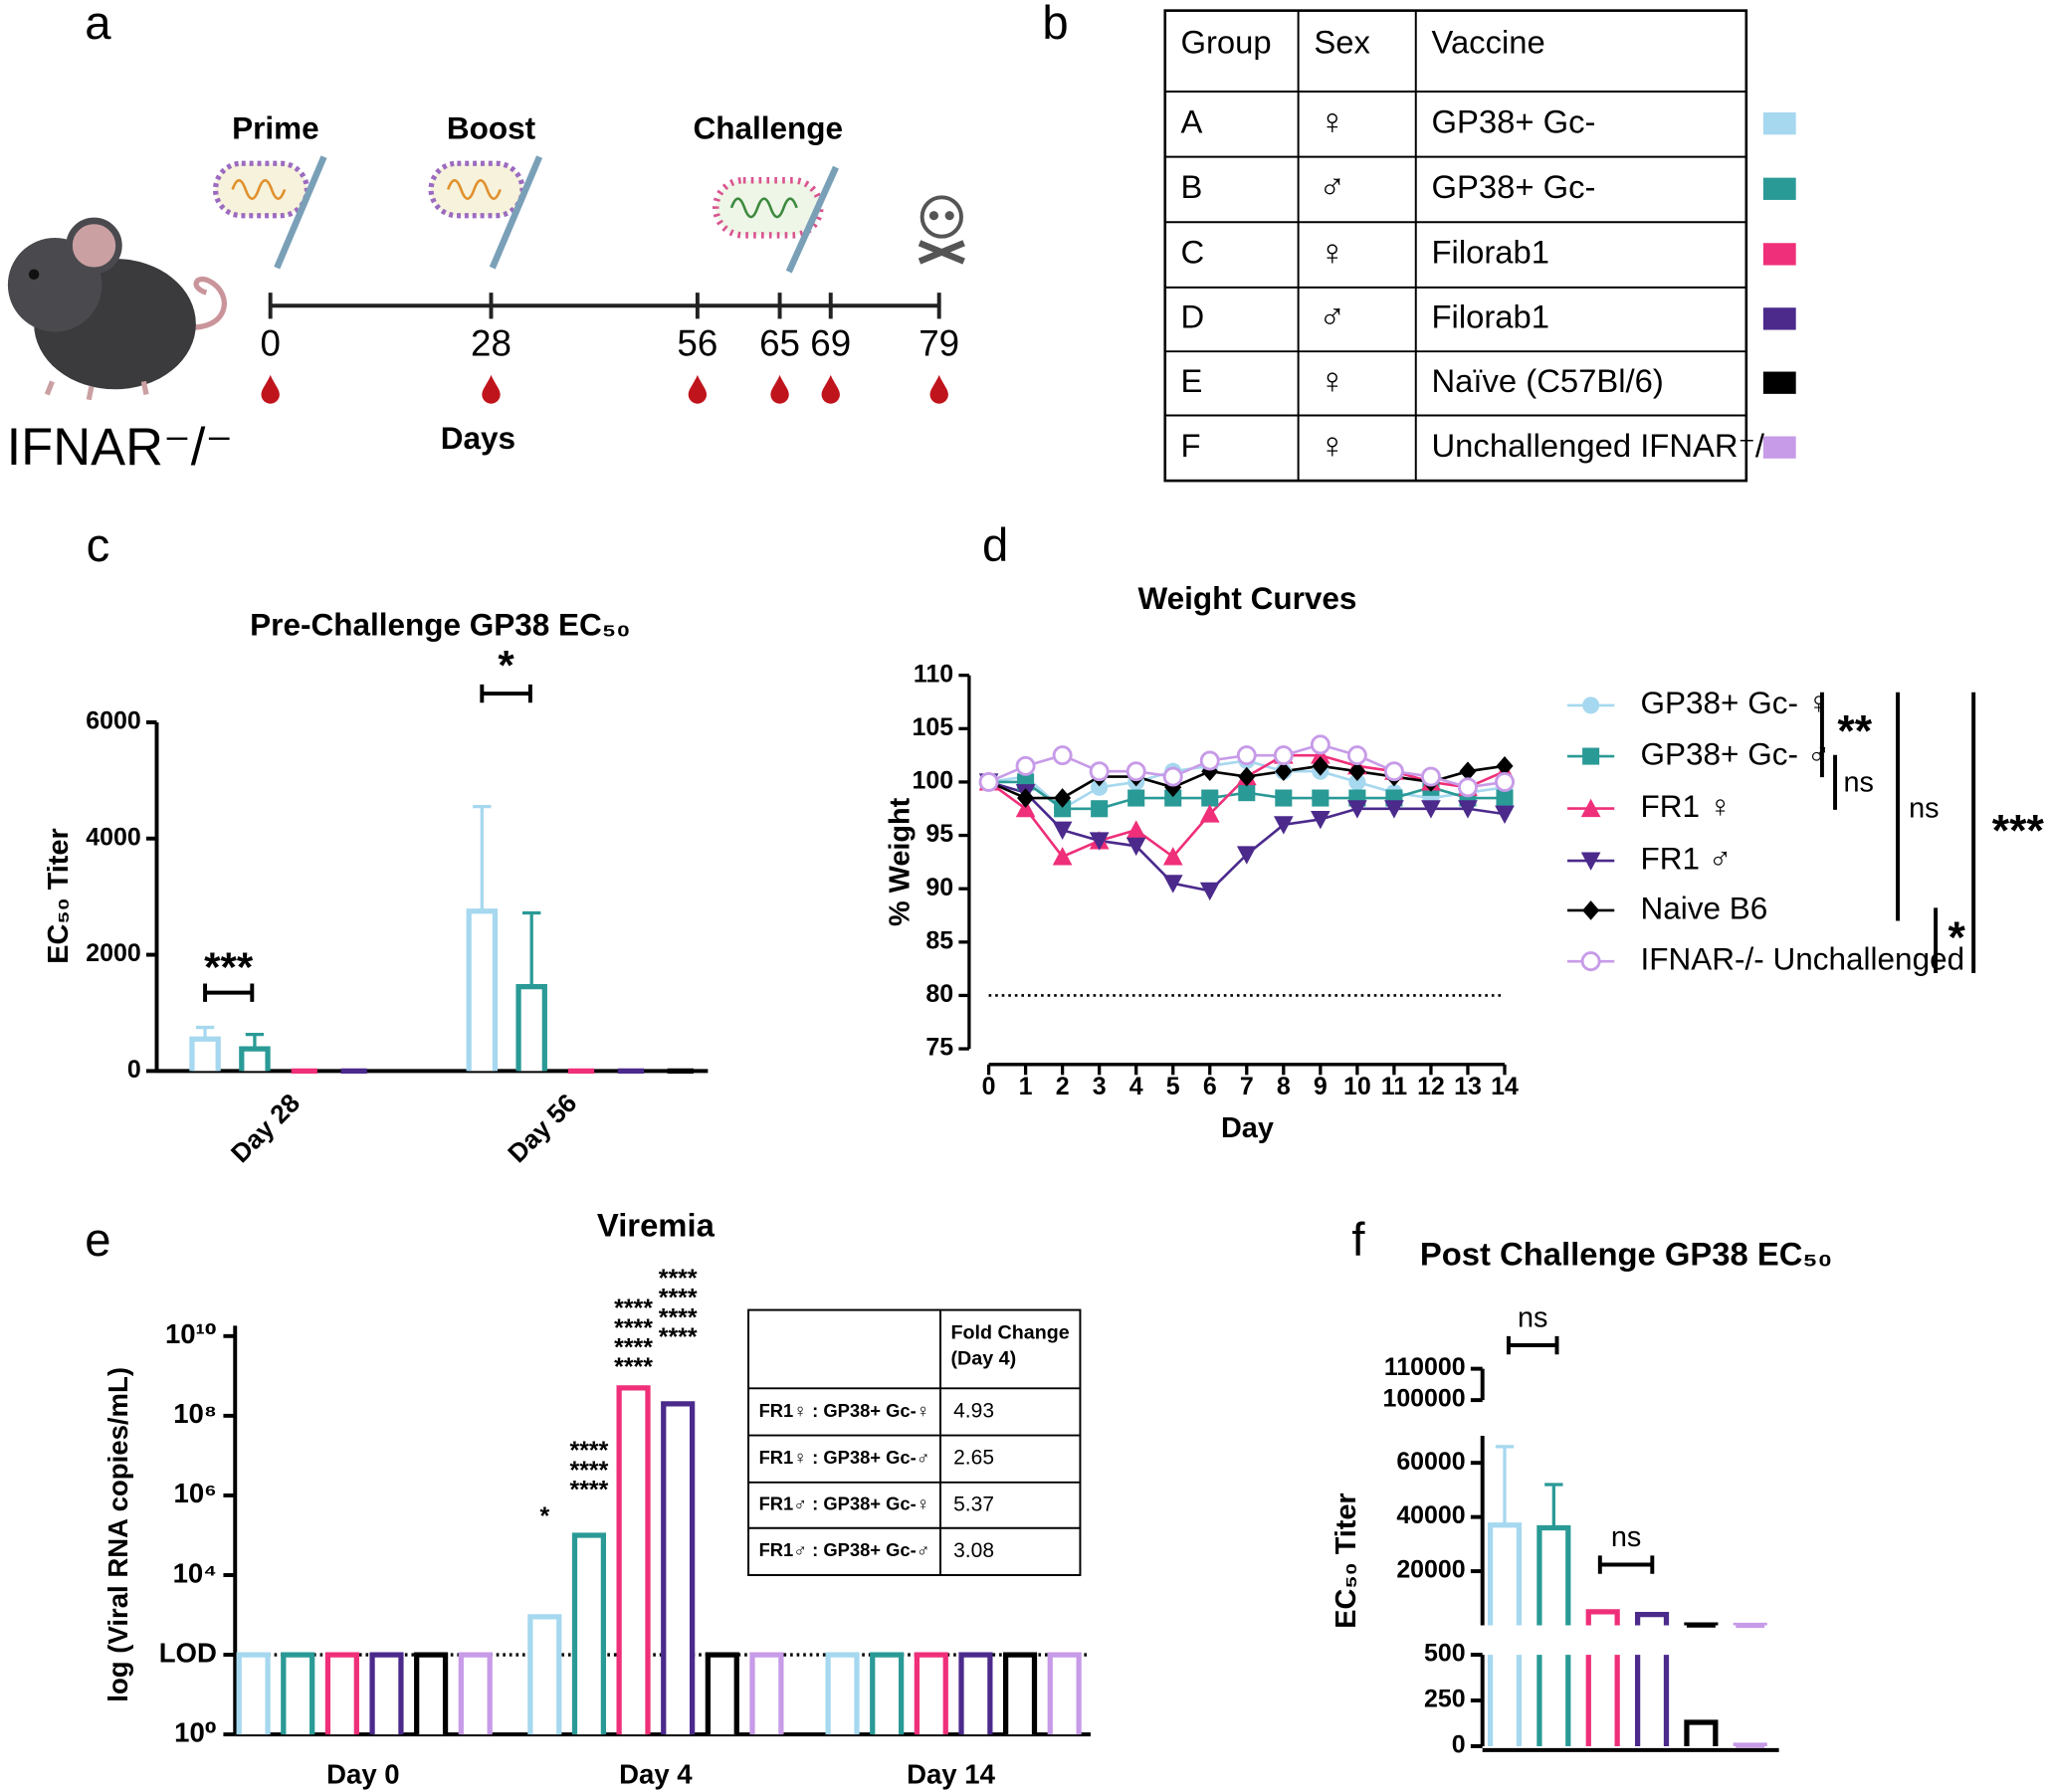 The height and width of the screenshot is (1792, 2048). Describe the element at coordinates (1459, 1745) in the screenshot. I see `y-tick-label: 0` at that location.